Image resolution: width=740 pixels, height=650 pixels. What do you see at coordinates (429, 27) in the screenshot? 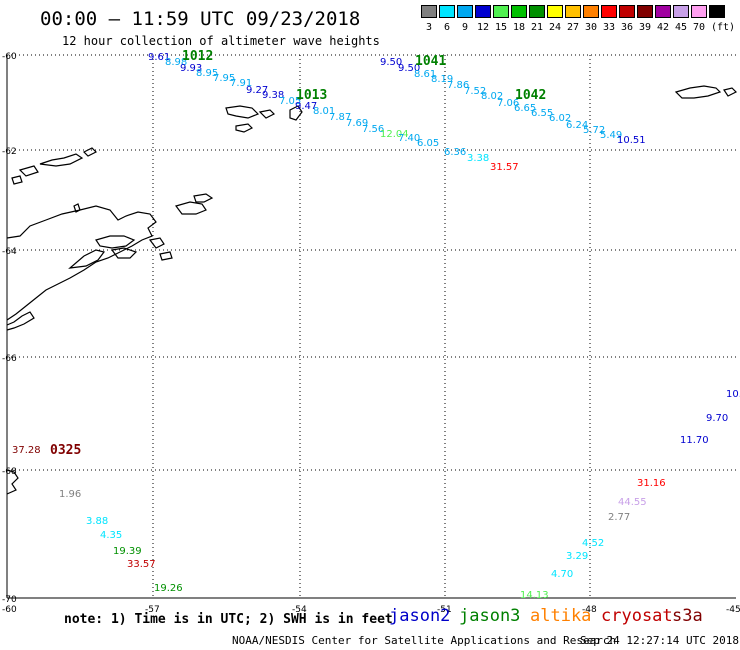
I see `legend-label: 3` at bounding box center [429, 27].